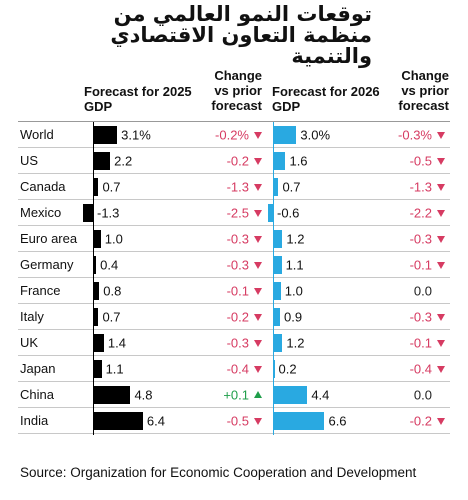 The height and width of the screenshot is (500, 468). What do you see at coordinates (287, 368) in the screenshot?
I see `value-label: 0.2` at bounding box center [287, 368].